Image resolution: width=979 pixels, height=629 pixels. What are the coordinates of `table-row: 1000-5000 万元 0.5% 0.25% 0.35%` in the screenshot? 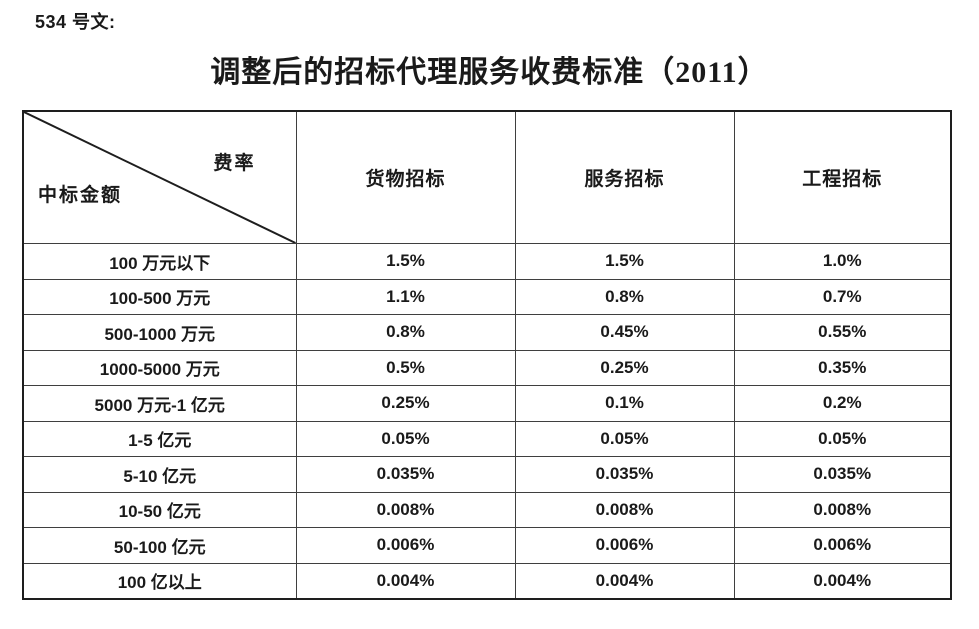 It's located at (487, 367).